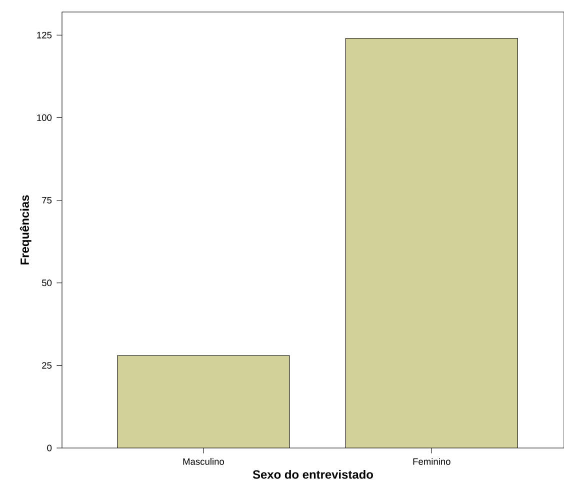 This screenshot has width=564, height=500. Describe the element at coordinates (47, 365) in the screenshot. I see `y-tick-label: 25` at that location.